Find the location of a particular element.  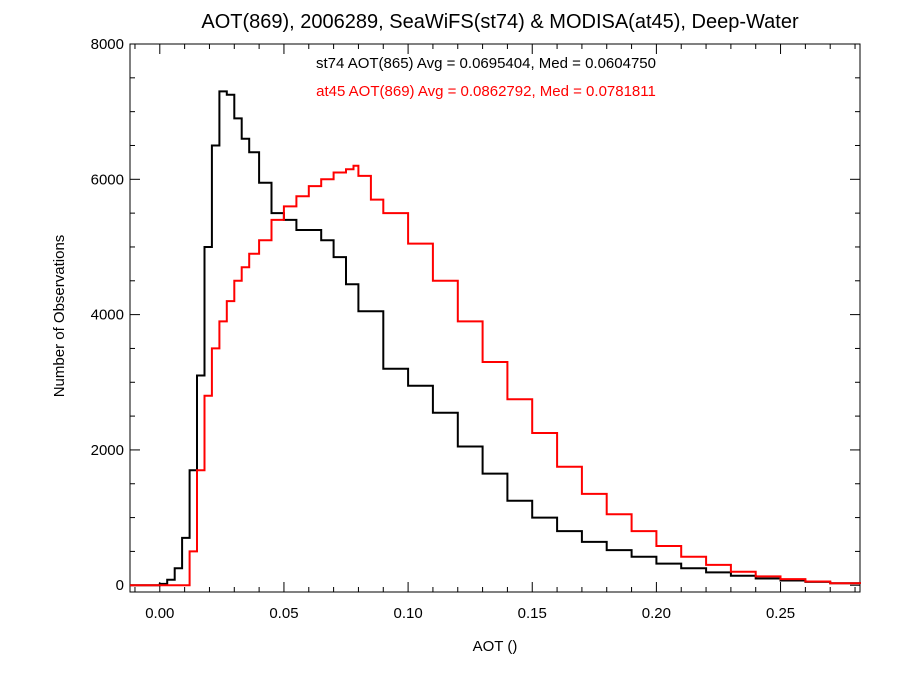

y-tick-label: 4000 is located at coordinates (107, 315).